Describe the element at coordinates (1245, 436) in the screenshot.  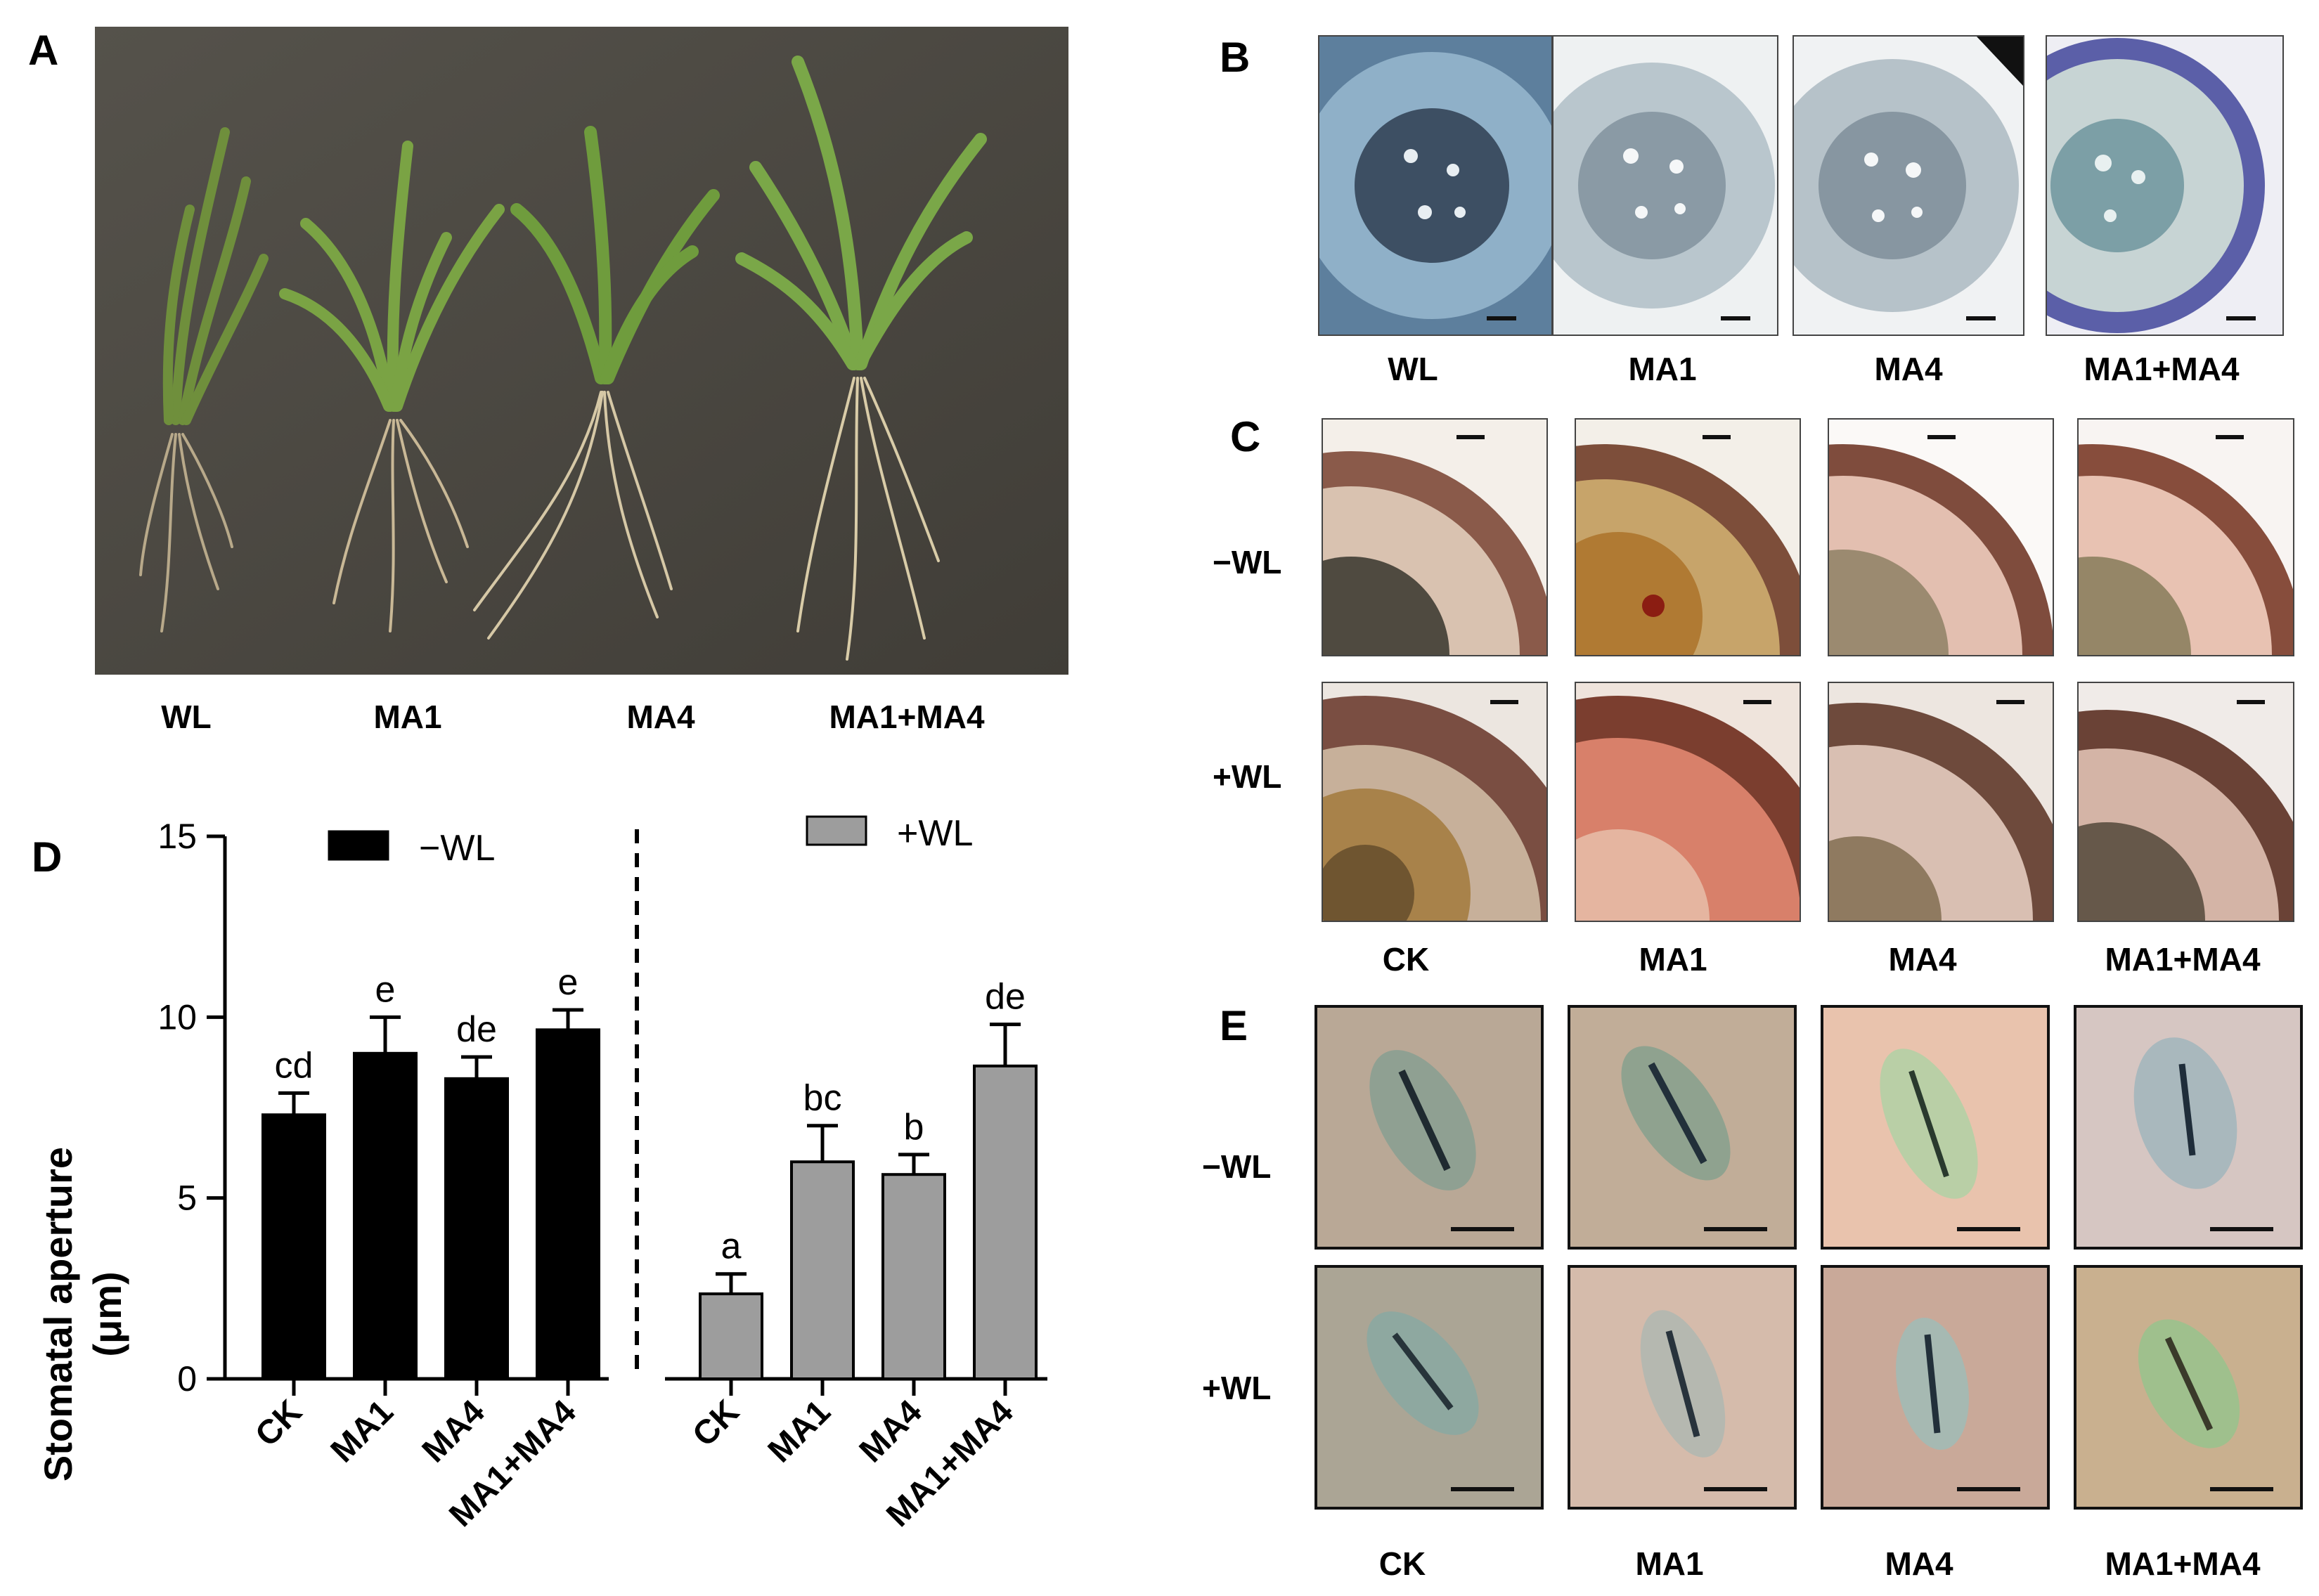
I see `panel-c-letter: C` at that location.